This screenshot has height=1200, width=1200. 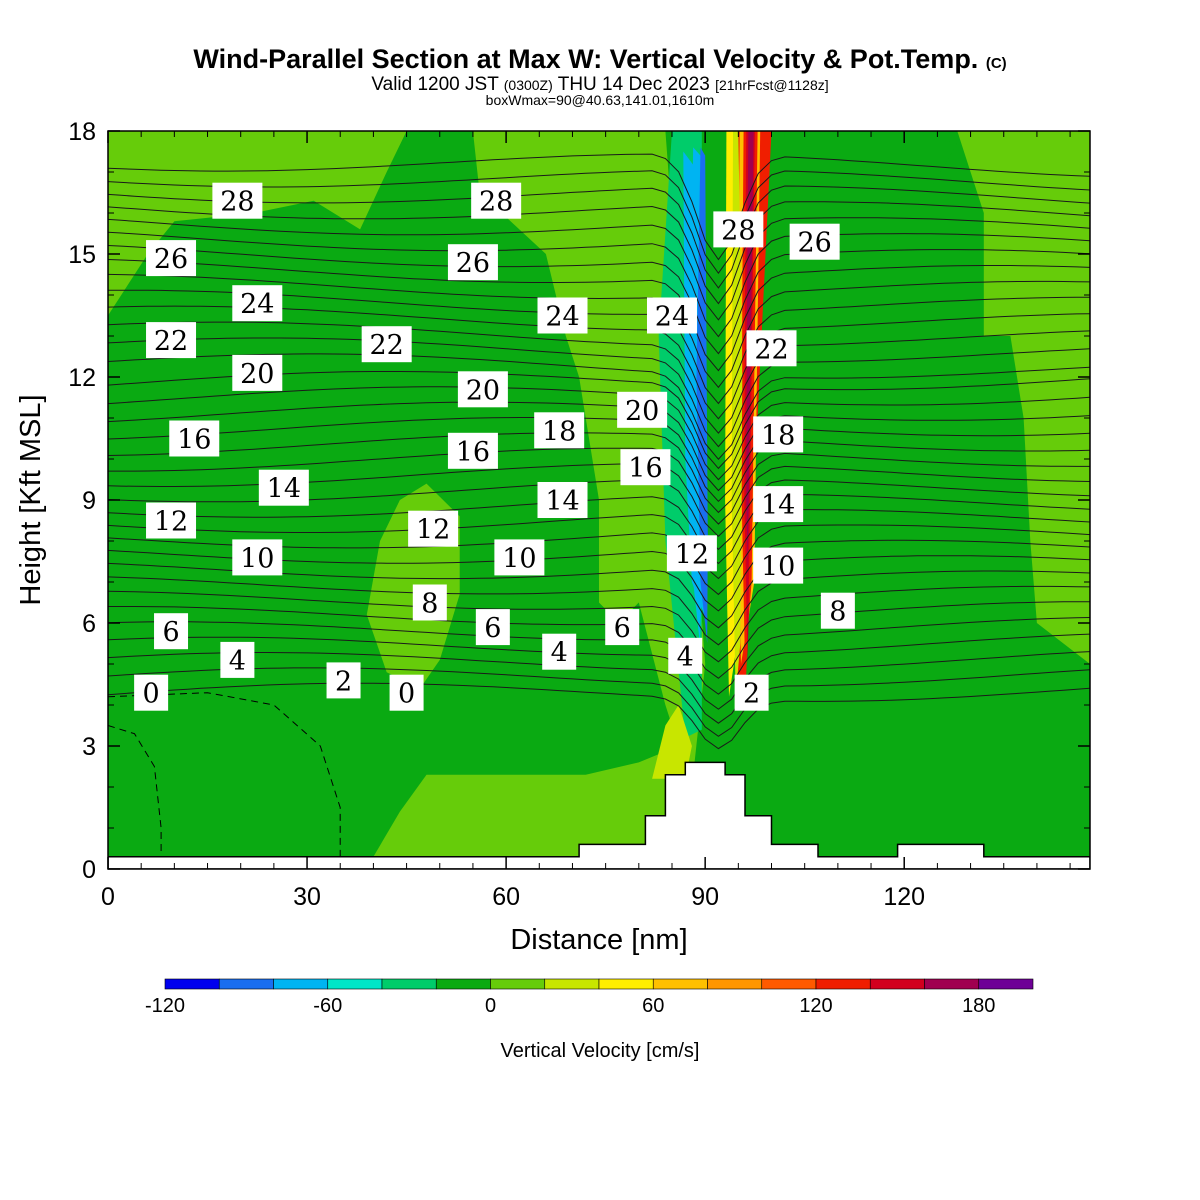 I want to click on x-tick-label: 30, so click(x=307, y=897).